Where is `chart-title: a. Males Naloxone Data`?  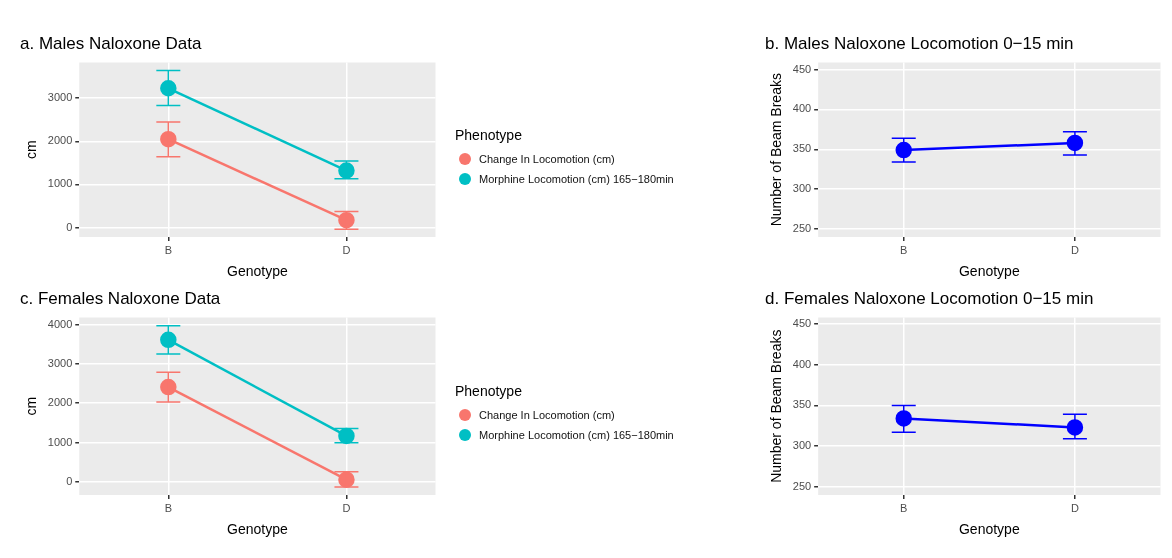
chart-title: a. Males Naloxone Data is located at coordinates (111, 43).